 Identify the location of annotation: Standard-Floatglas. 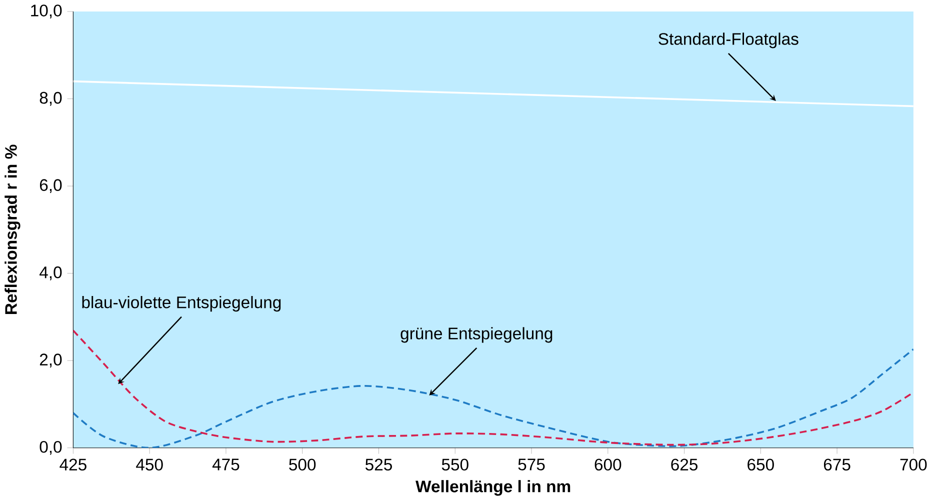
(728, 40).